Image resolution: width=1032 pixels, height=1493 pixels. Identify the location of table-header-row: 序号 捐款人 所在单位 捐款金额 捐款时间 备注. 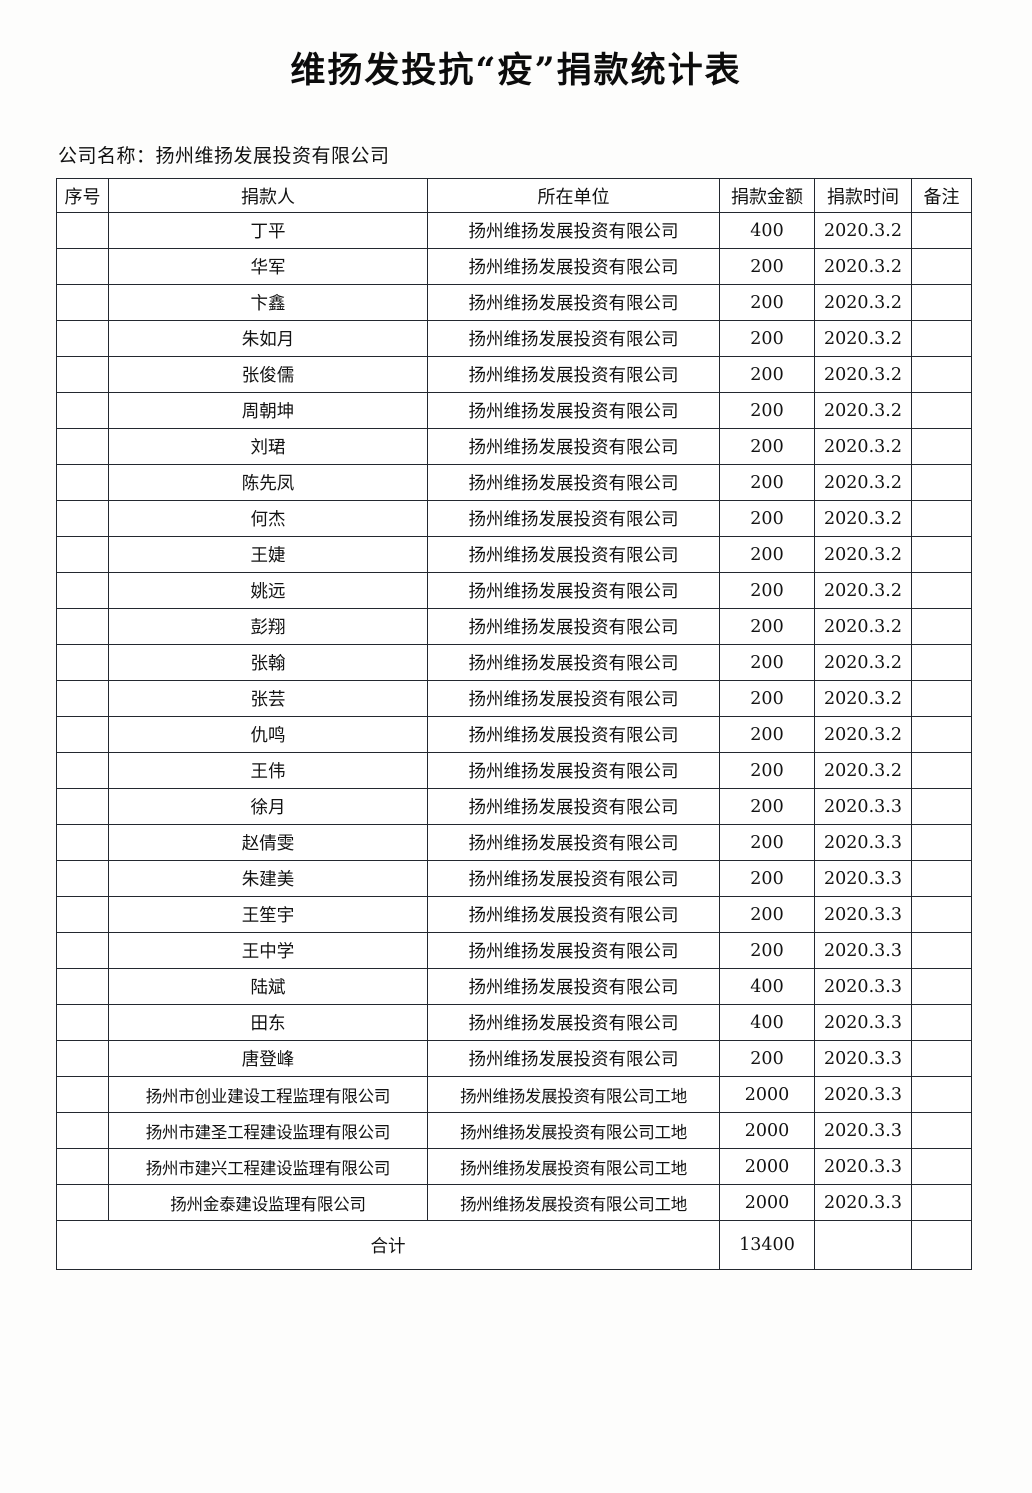
(514, 195).